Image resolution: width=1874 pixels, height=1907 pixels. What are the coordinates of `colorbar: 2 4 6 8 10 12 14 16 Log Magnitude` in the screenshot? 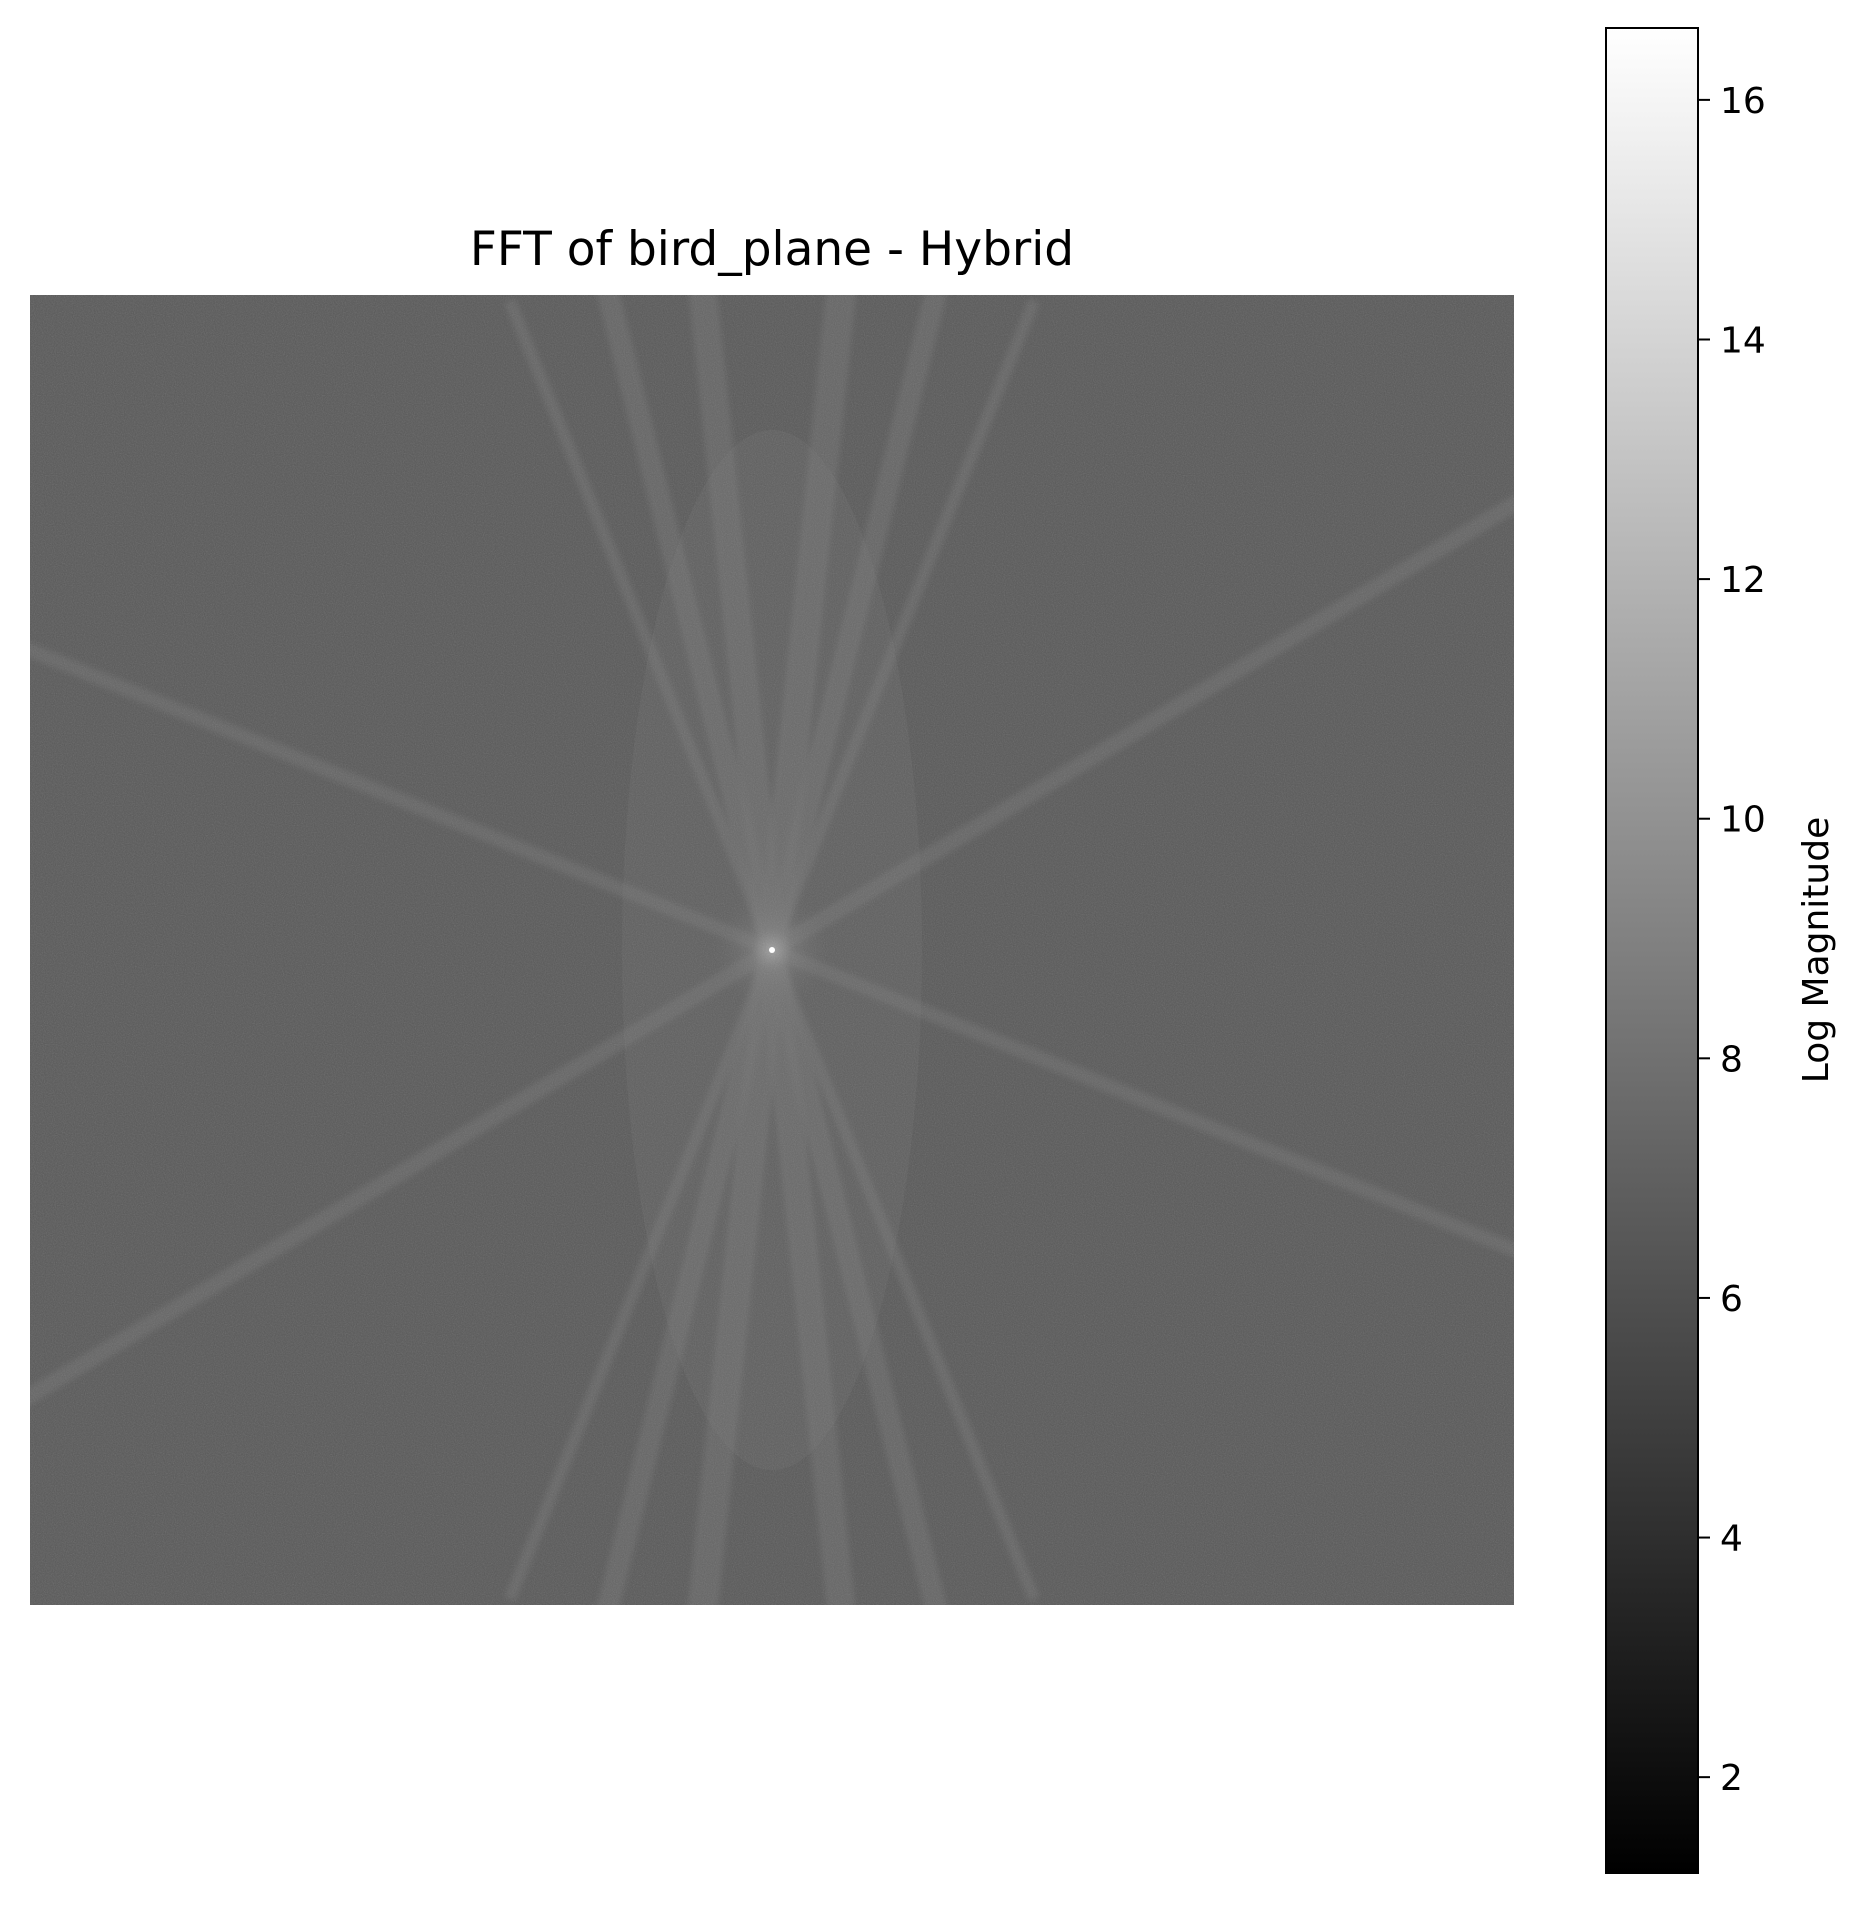 It's located at (1721, 950).